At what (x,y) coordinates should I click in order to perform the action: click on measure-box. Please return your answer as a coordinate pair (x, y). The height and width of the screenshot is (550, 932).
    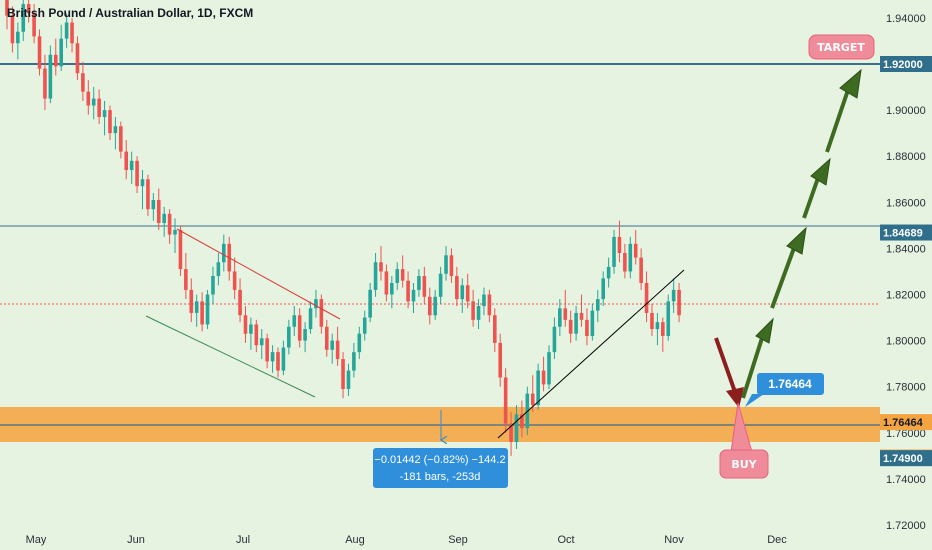
    Looking at the image, I should click on (440, 468).